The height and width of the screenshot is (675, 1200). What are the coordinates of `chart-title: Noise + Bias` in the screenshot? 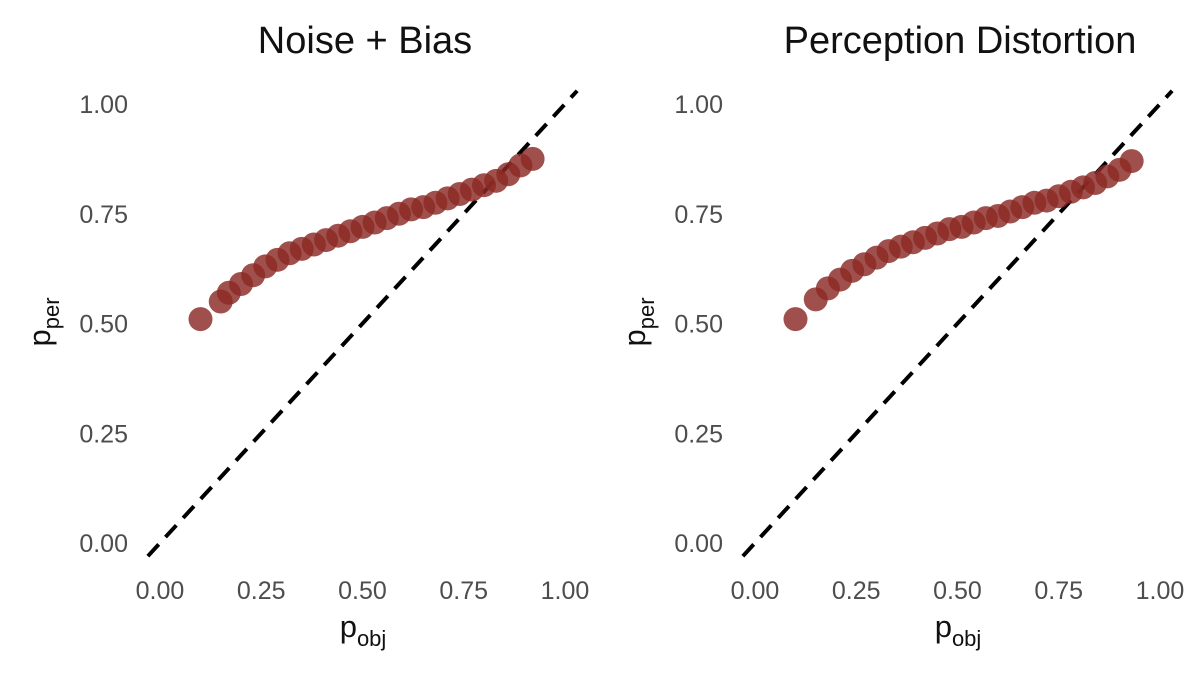 It's located at (365, 41).